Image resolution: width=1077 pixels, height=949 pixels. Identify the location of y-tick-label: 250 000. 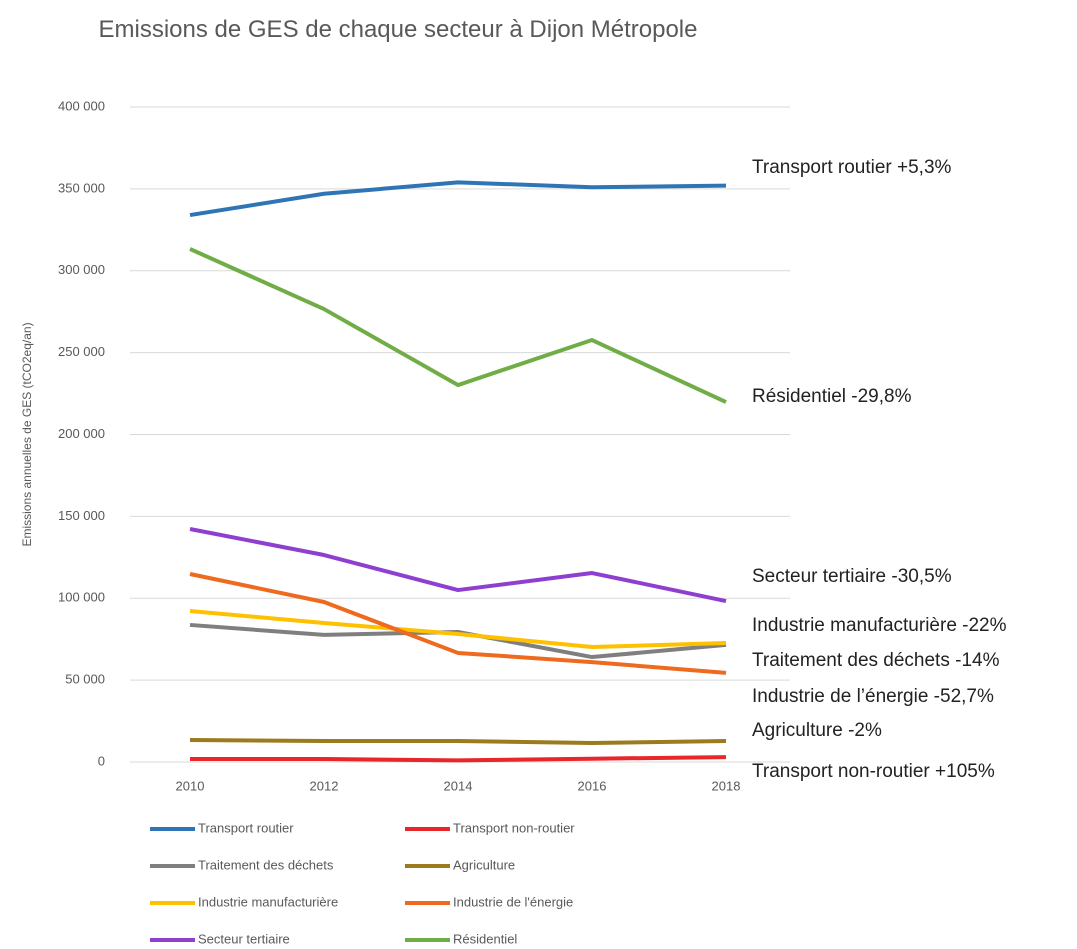
(81, 351).